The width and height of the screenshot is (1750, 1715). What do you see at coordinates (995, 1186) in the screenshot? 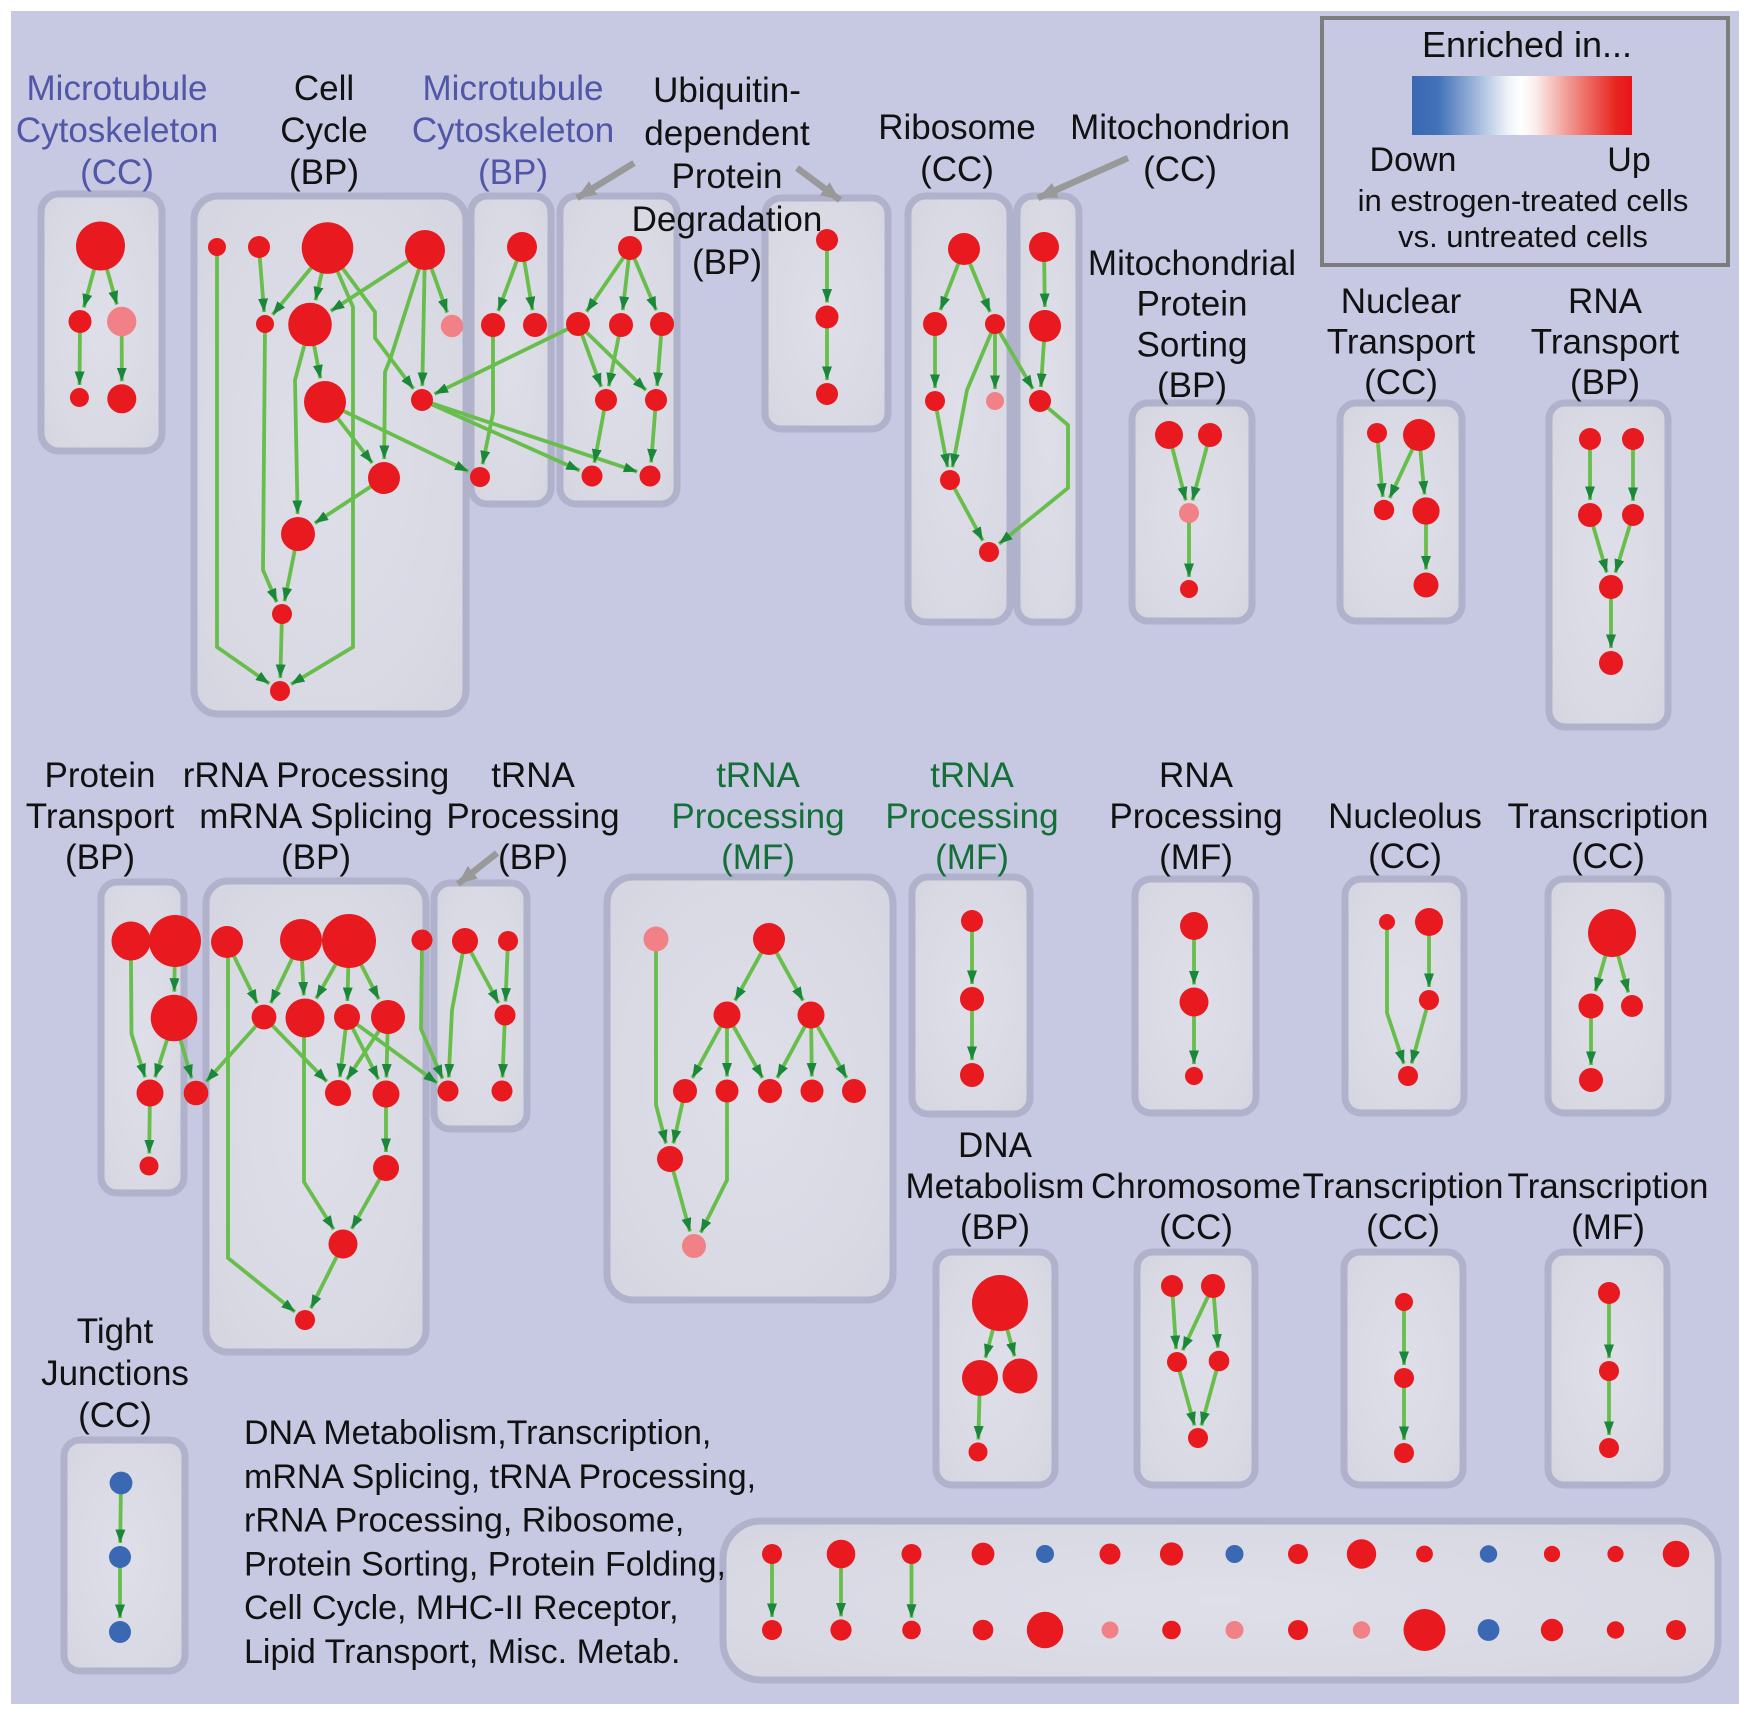
I see `svg-text: Metabolism` at bounding box center [995, 1186].